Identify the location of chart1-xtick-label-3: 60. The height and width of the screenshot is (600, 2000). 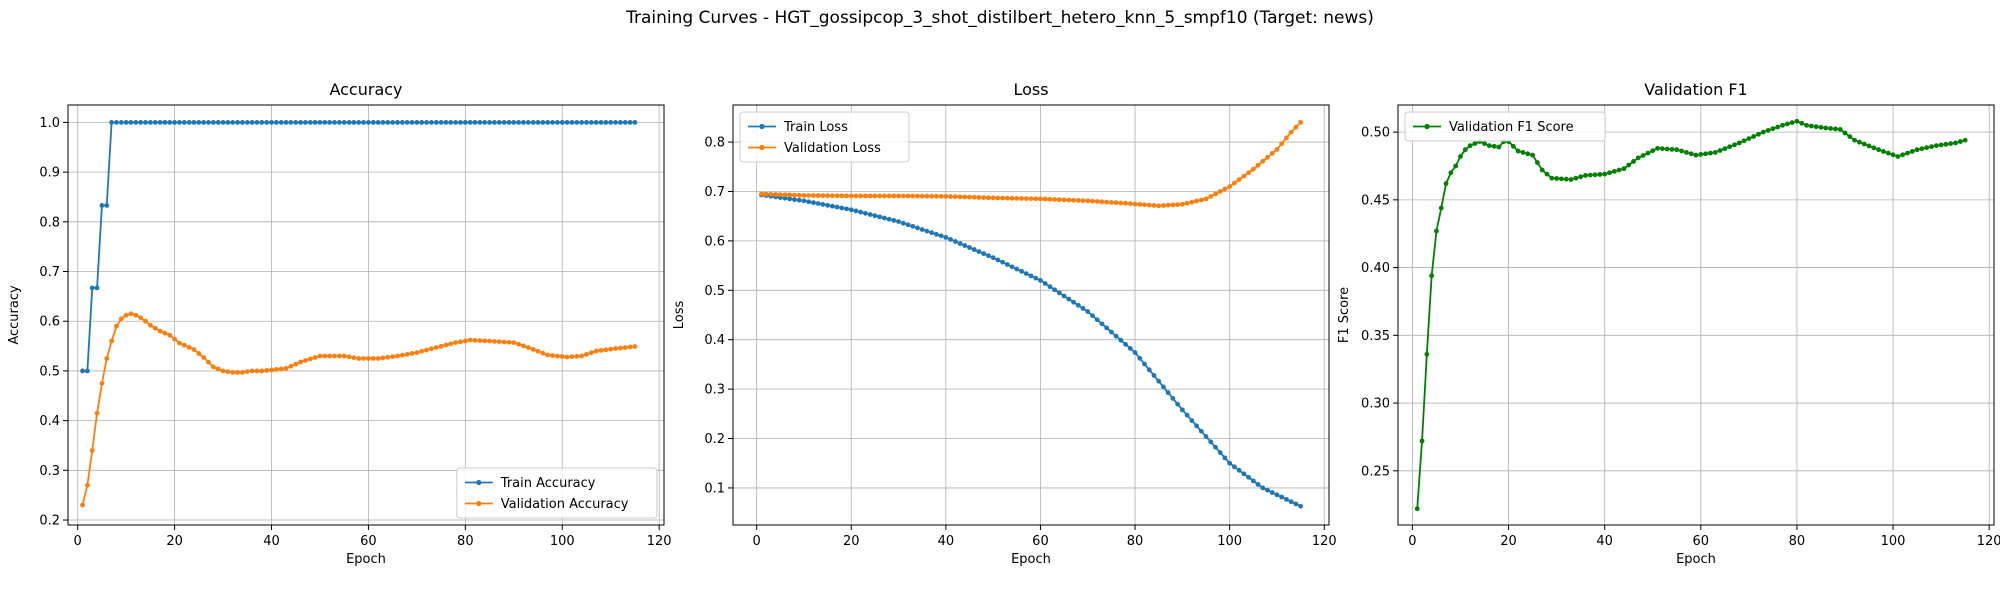
(368, 541).